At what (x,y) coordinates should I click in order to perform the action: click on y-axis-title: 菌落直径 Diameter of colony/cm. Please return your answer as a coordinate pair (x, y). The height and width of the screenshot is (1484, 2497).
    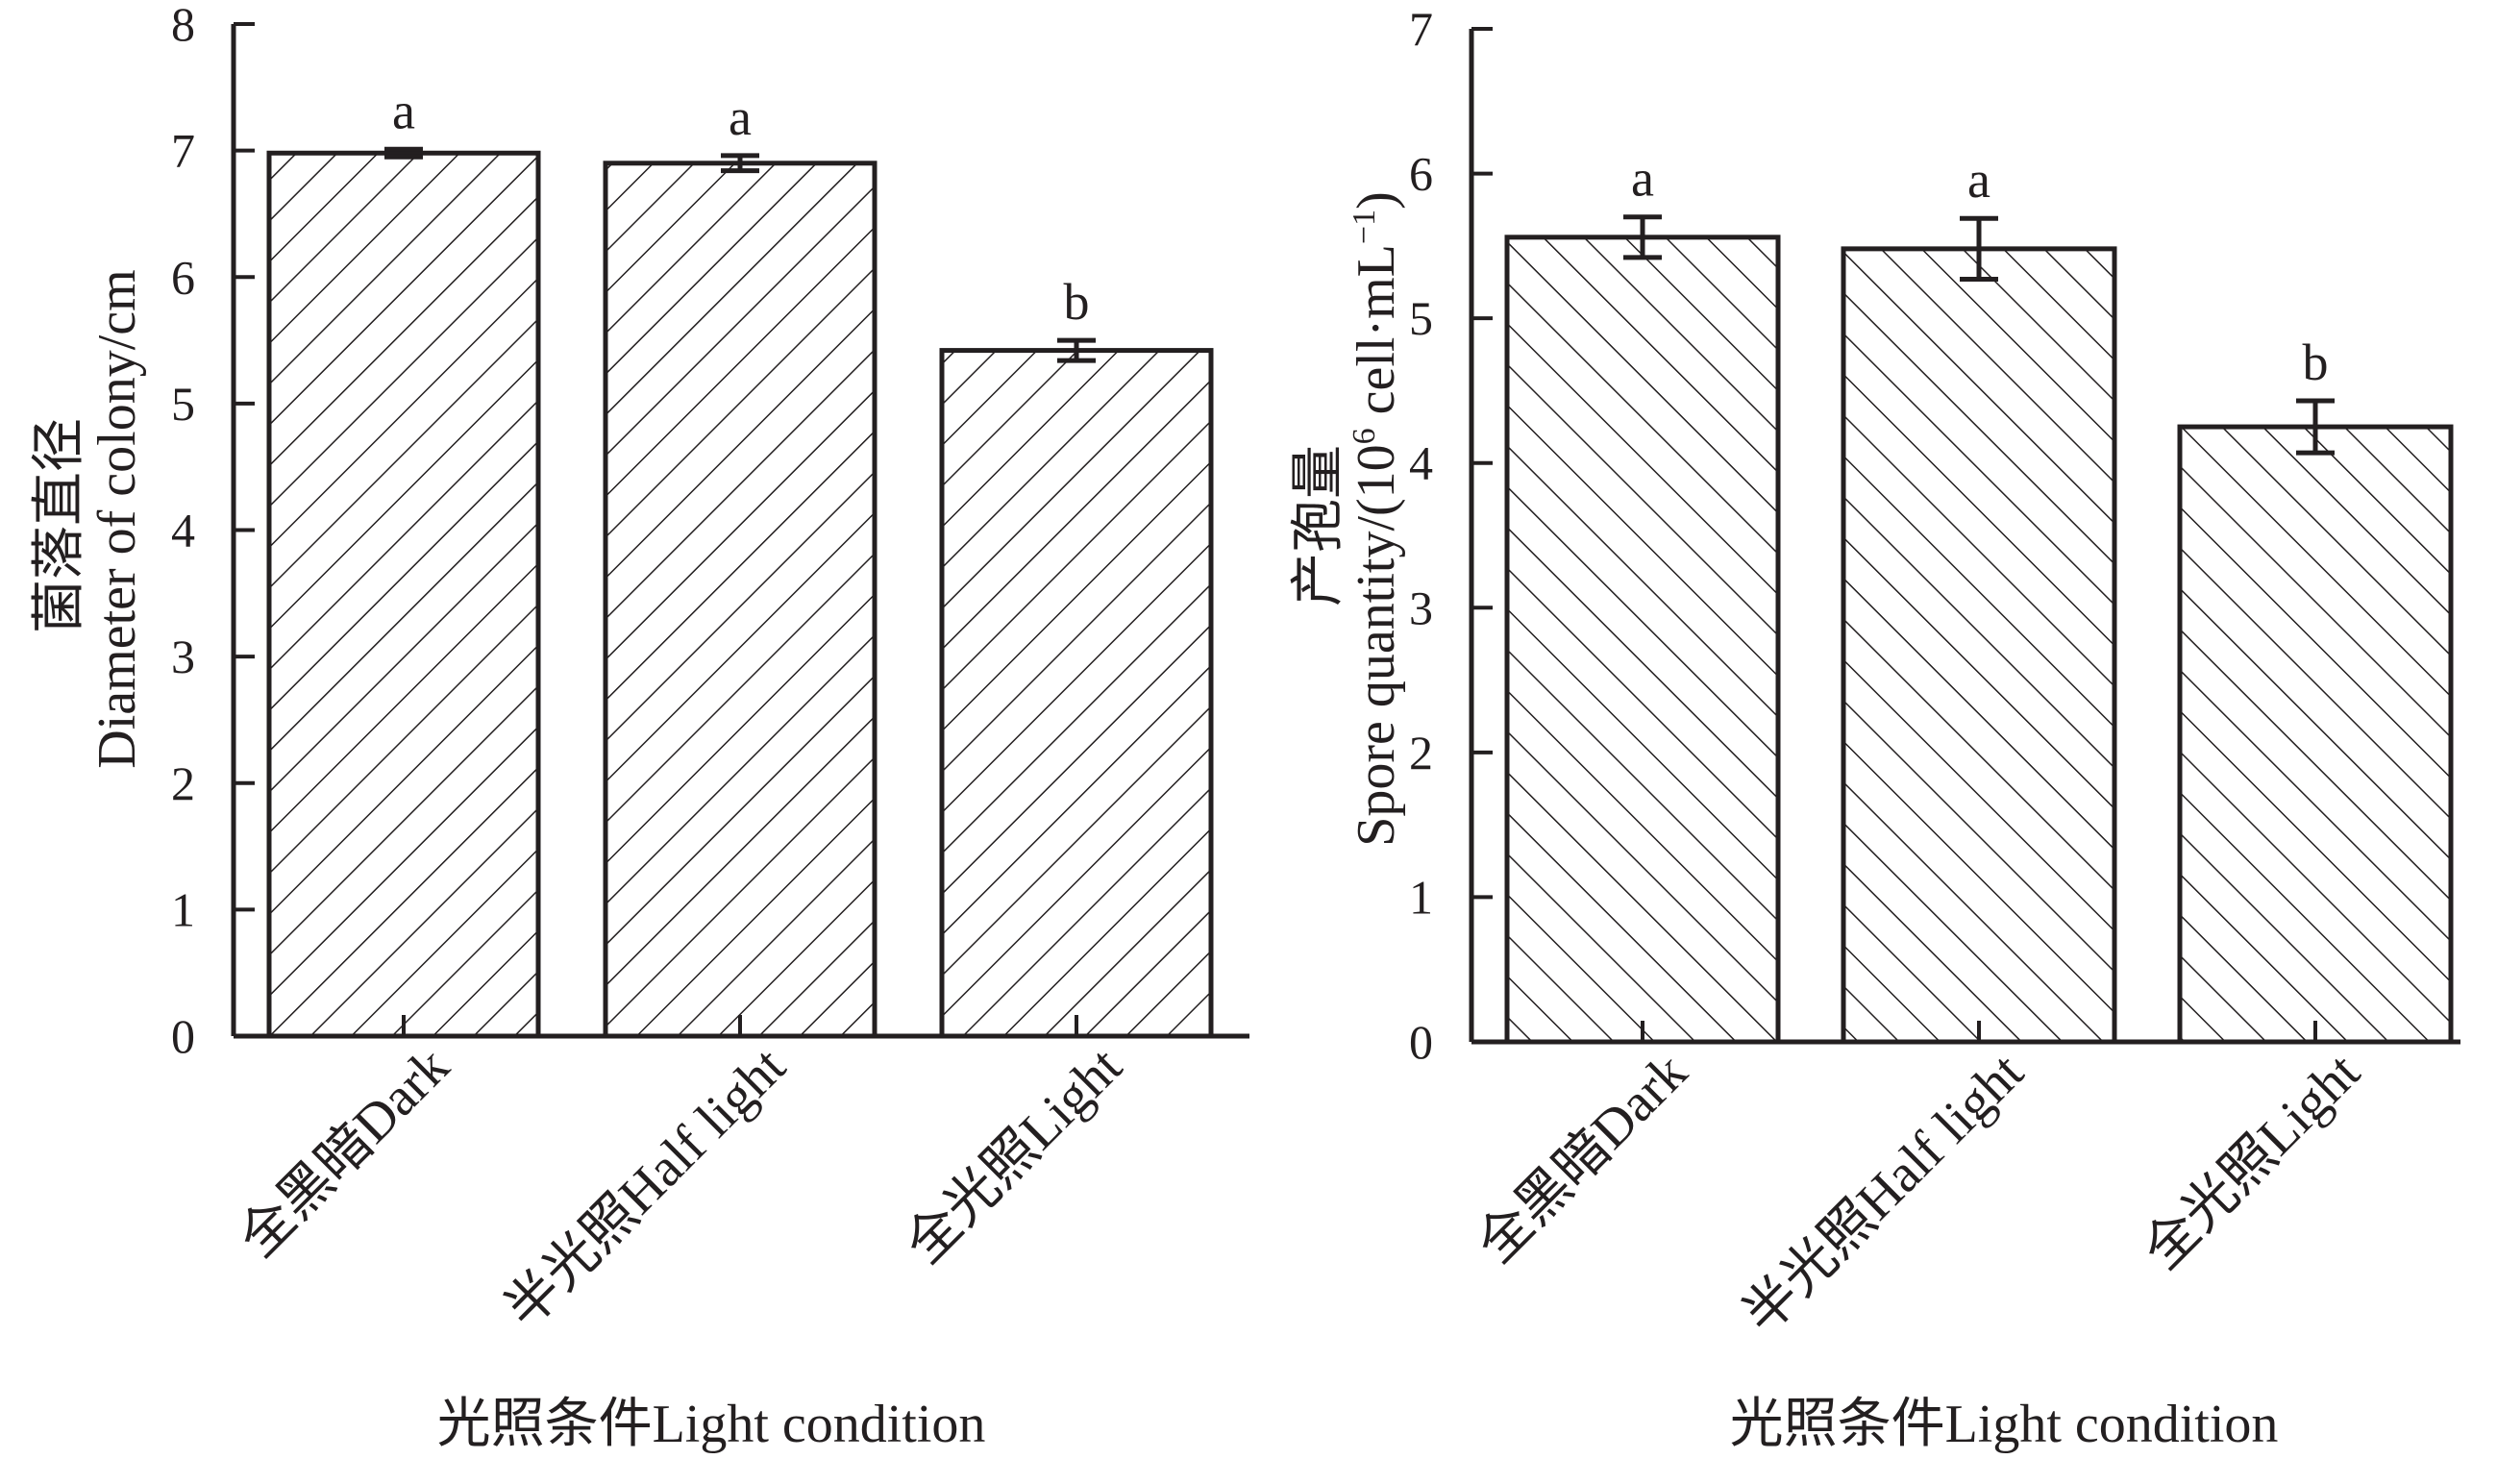
    Looking at the image, I should click on (88, 518).